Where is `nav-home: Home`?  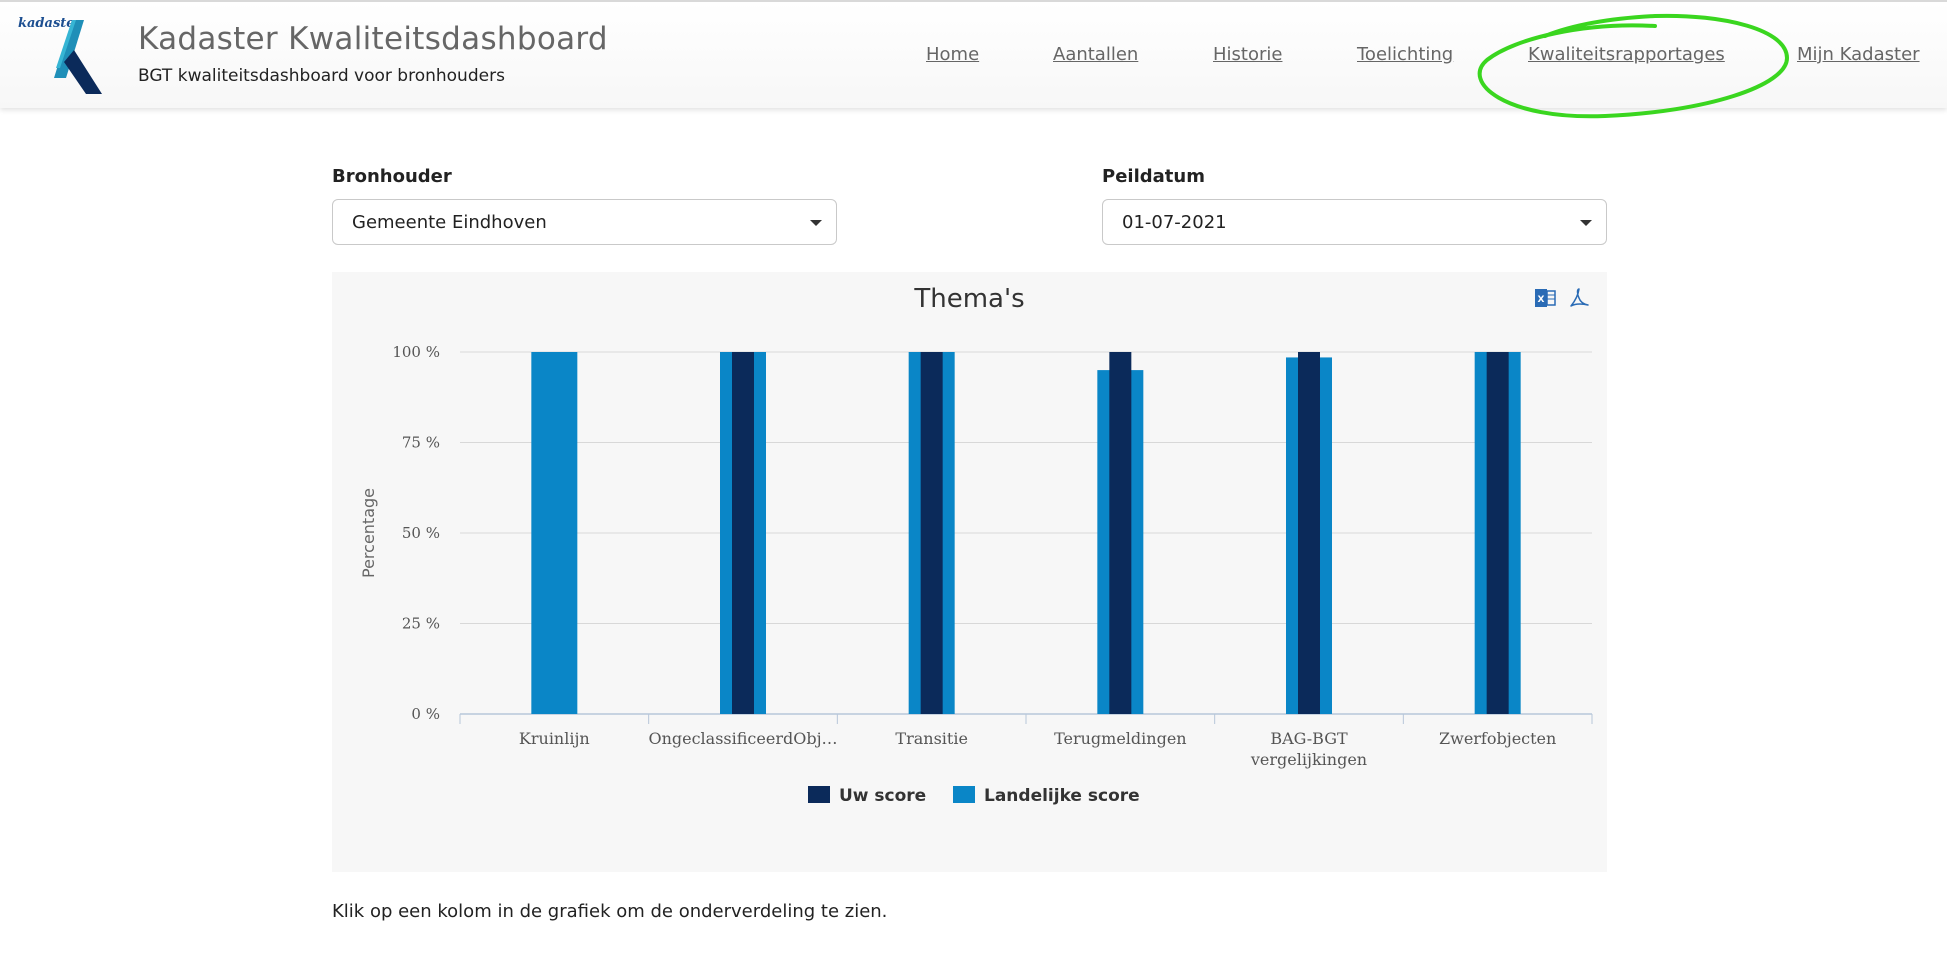
nav-home: Home is located at coordinates (953, 54).